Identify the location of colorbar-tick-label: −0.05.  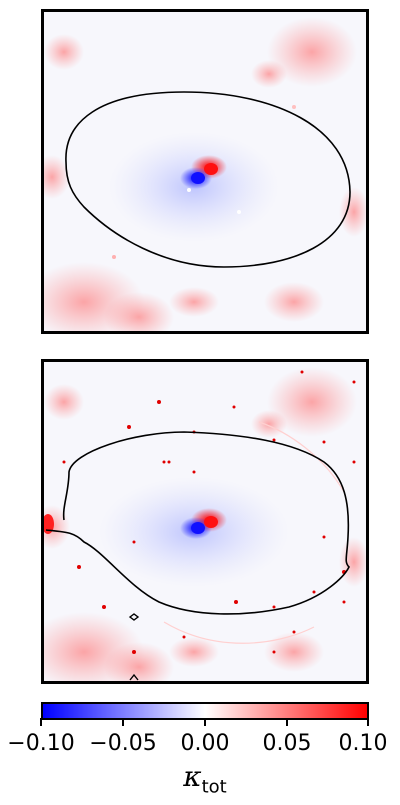
(123, 743).